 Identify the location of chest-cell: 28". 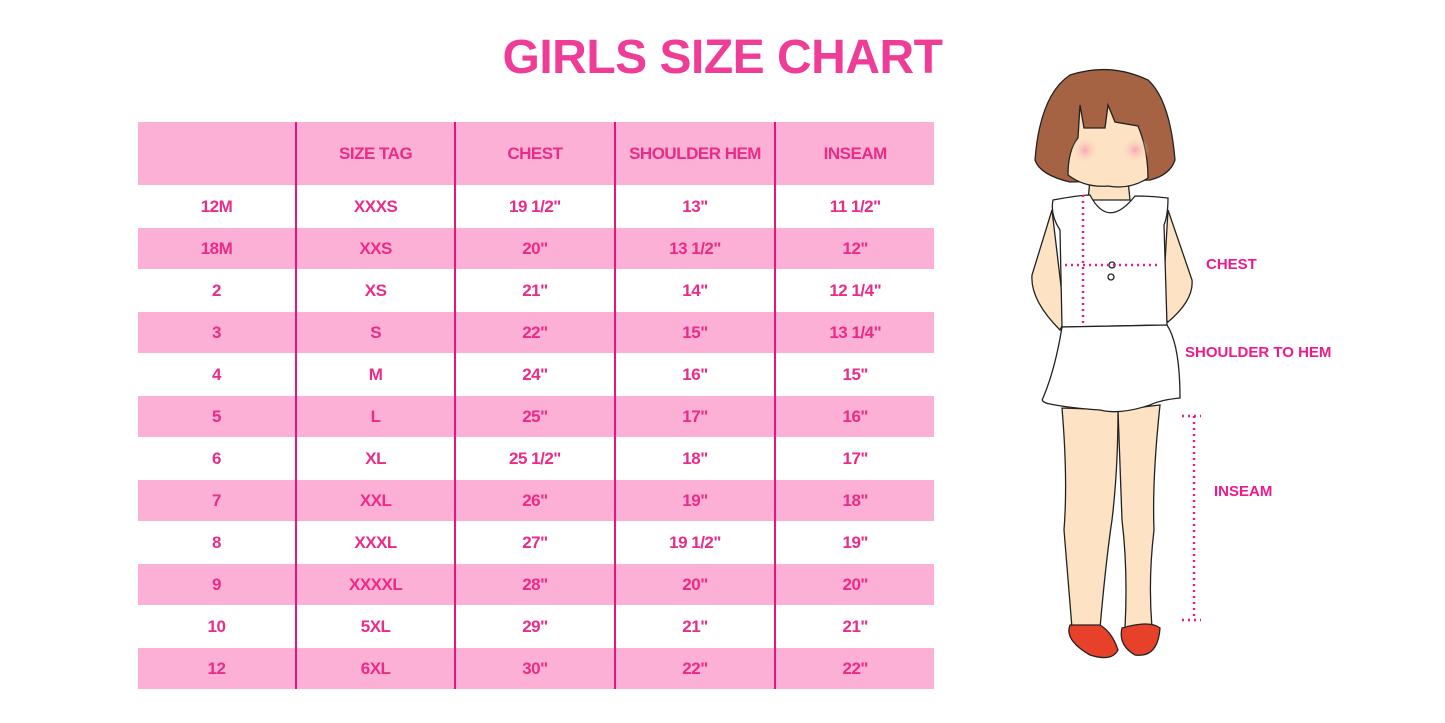
(534, 584).